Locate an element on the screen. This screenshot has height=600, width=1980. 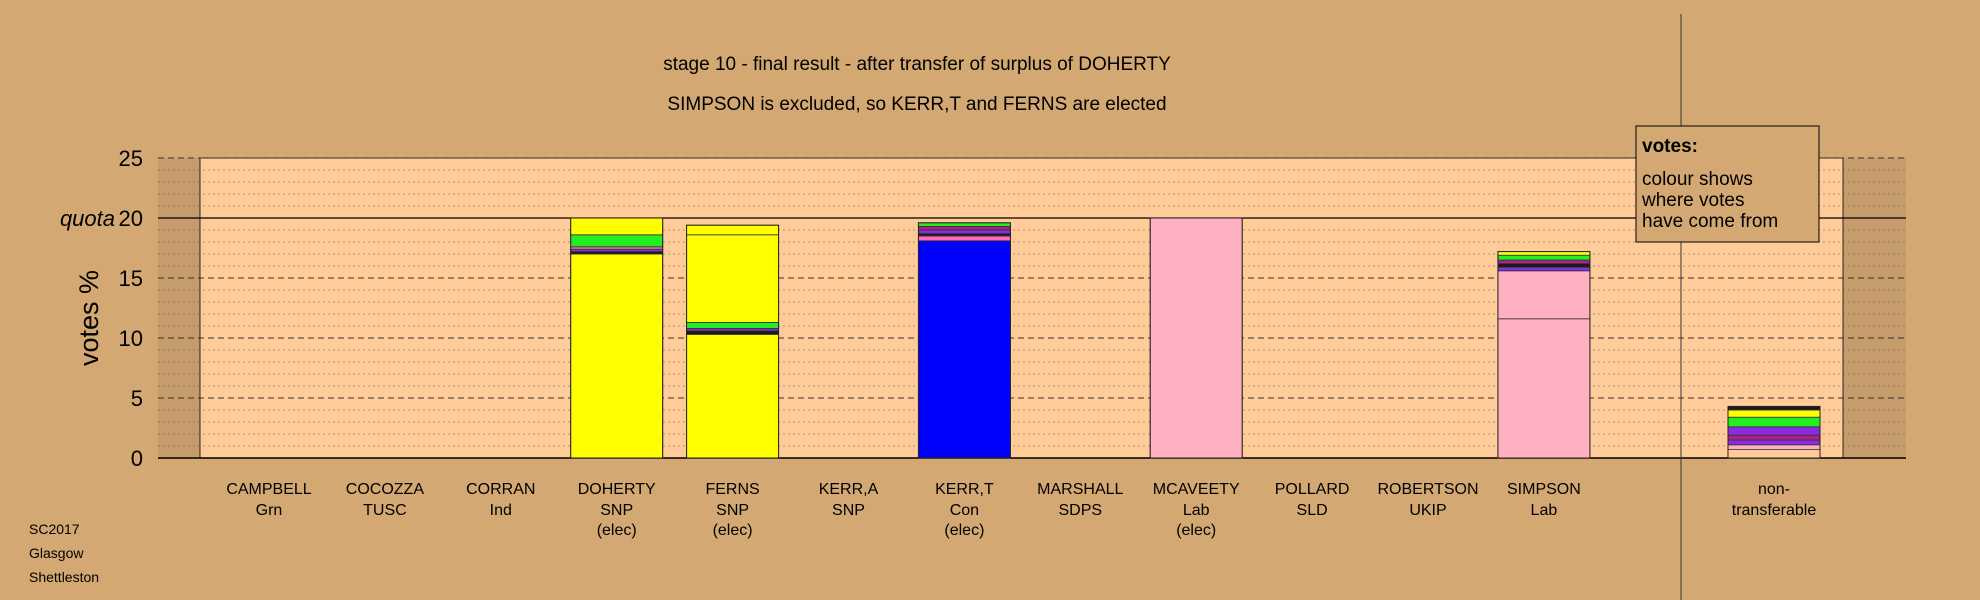
x-label-name: DOHERTY is located at coordinates (617, 489).